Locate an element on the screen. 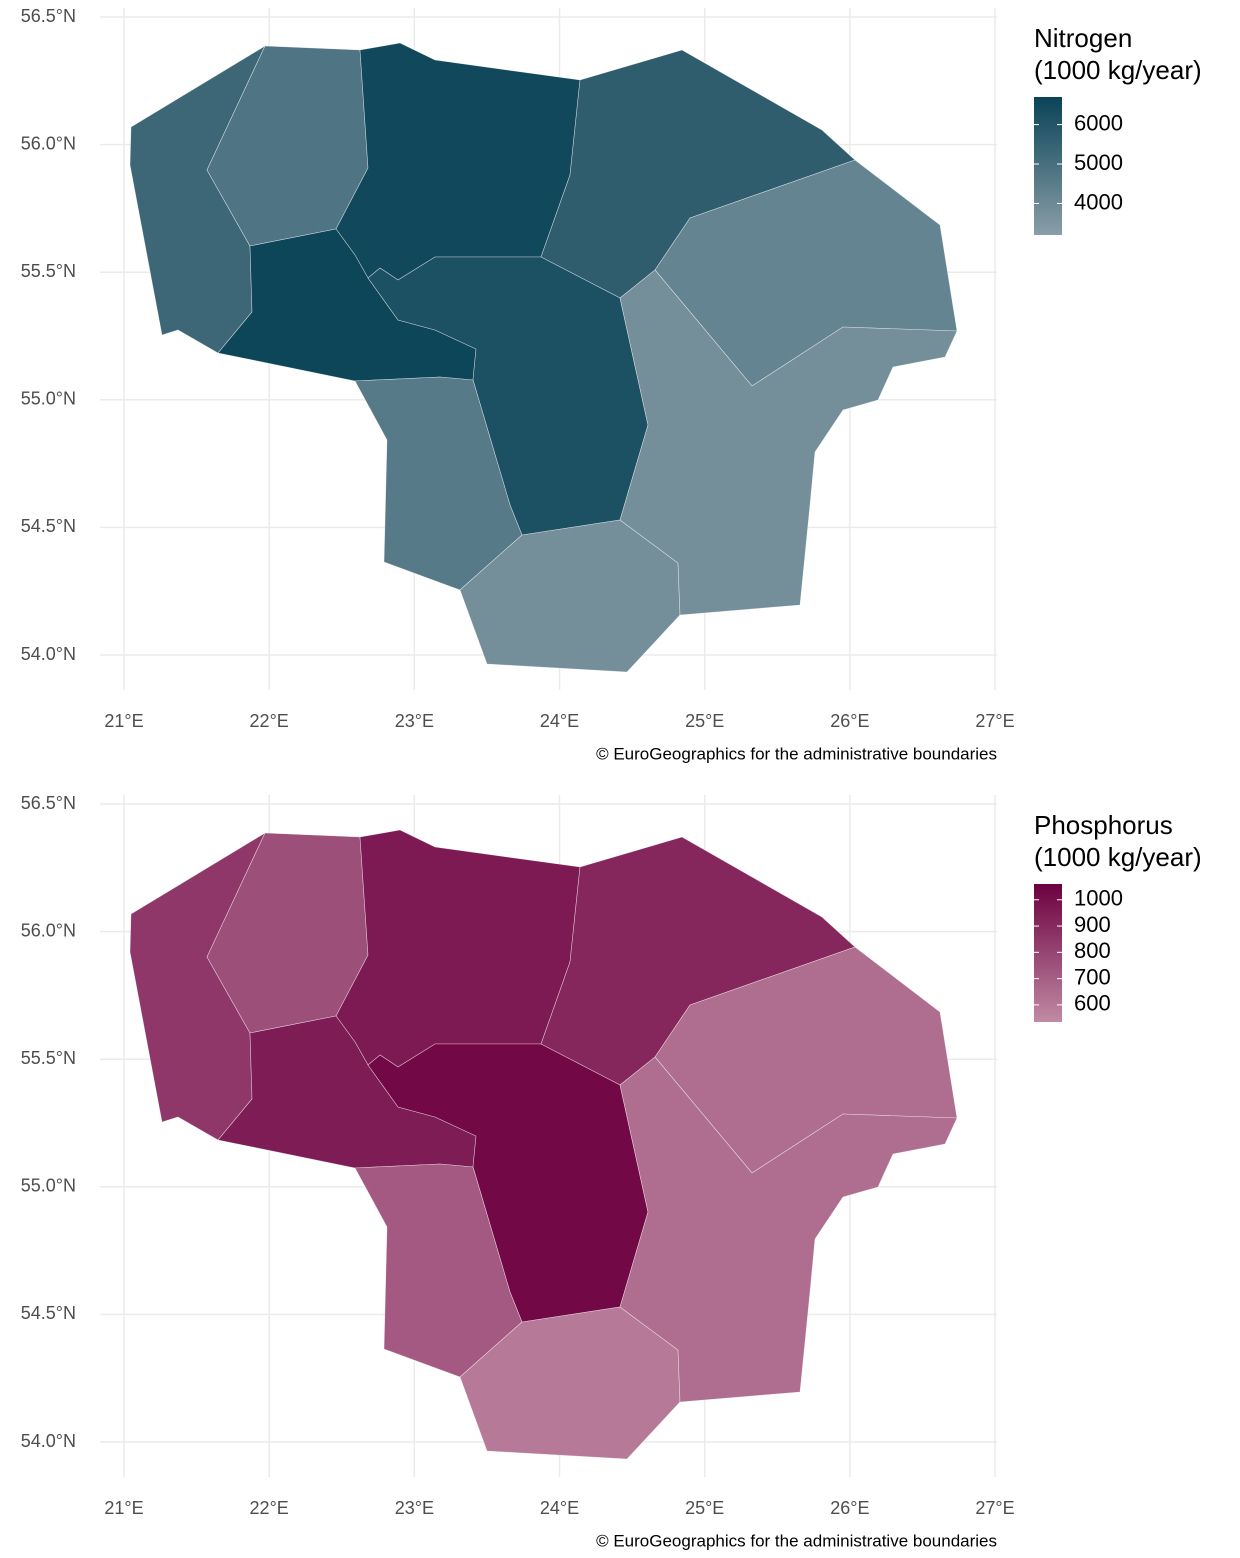  legend-tick-label: 700 is located at coordinates (1092, 976).